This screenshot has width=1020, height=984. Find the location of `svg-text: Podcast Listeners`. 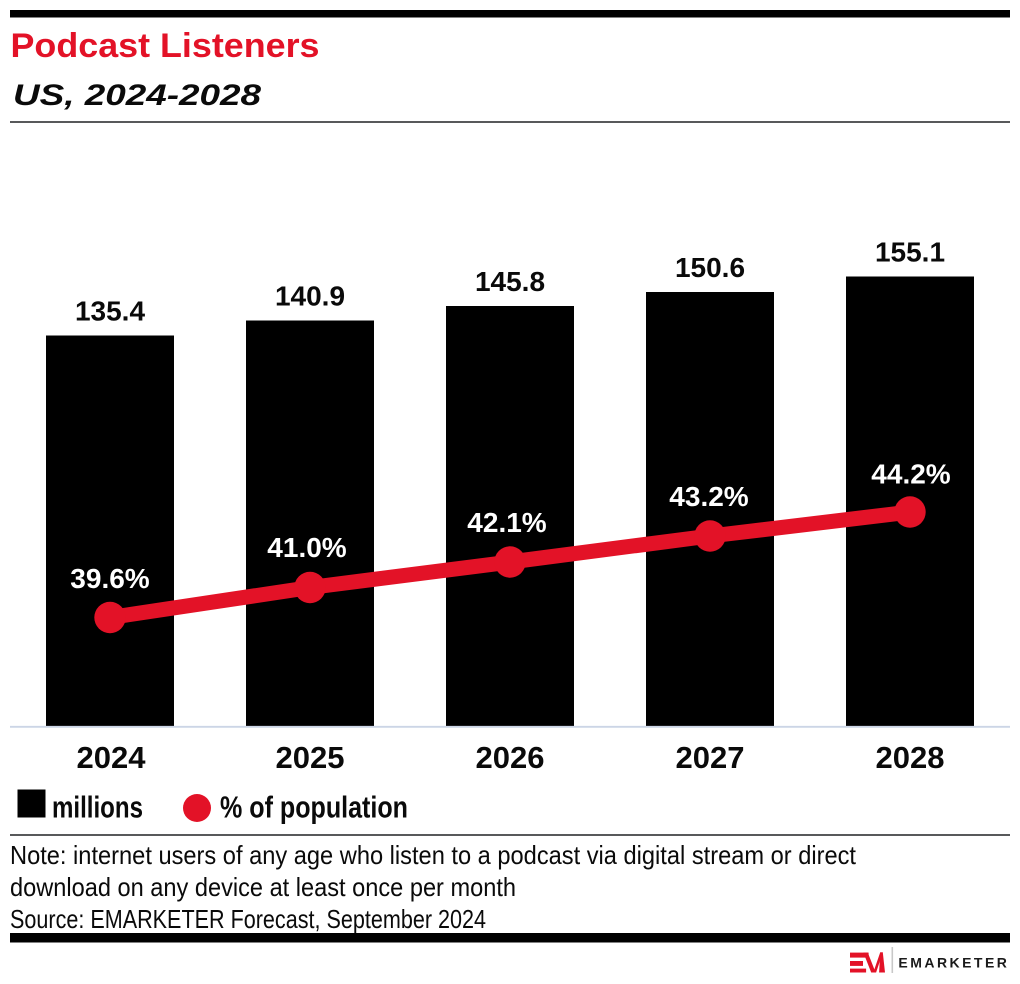

svg-text: Podcast Listeners is located at coordinates (165, 46).